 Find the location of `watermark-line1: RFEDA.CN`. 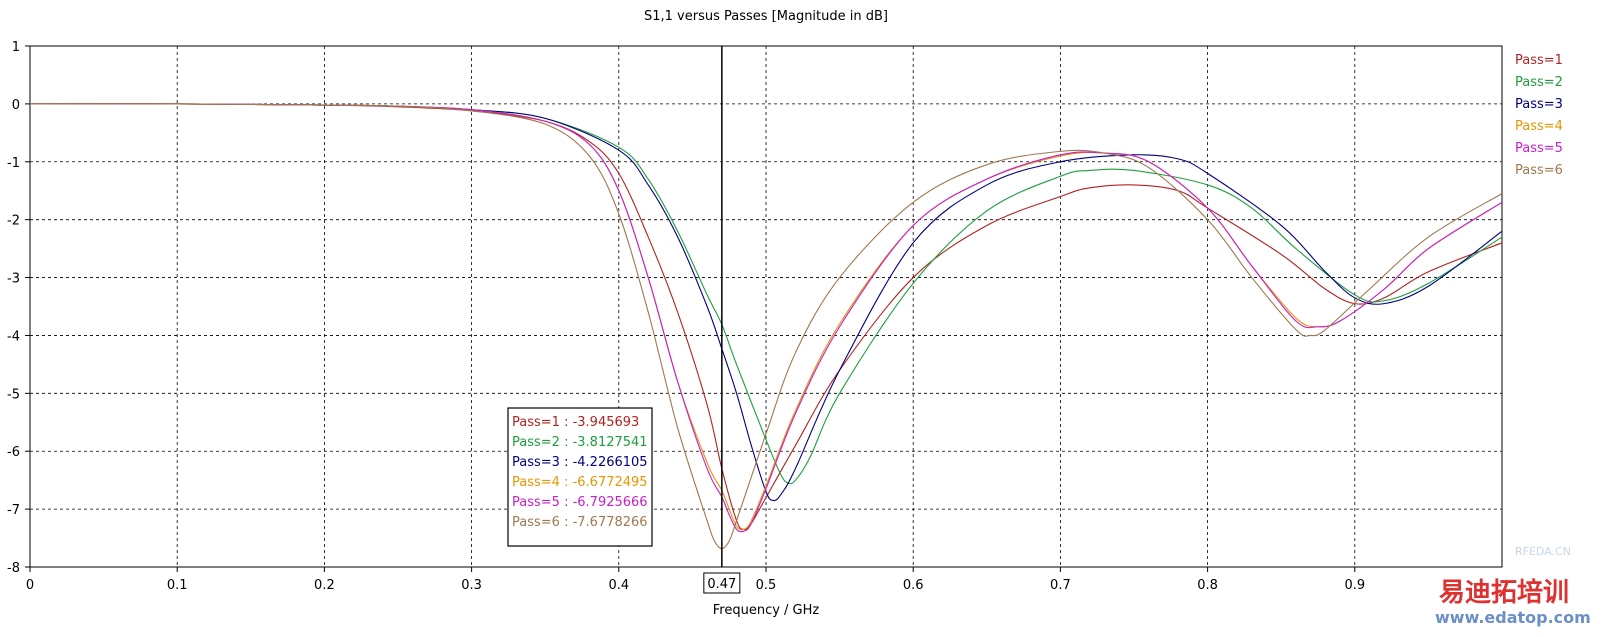

watermark-line1: RFEDA.CN is located at coordinates (1543, 551).